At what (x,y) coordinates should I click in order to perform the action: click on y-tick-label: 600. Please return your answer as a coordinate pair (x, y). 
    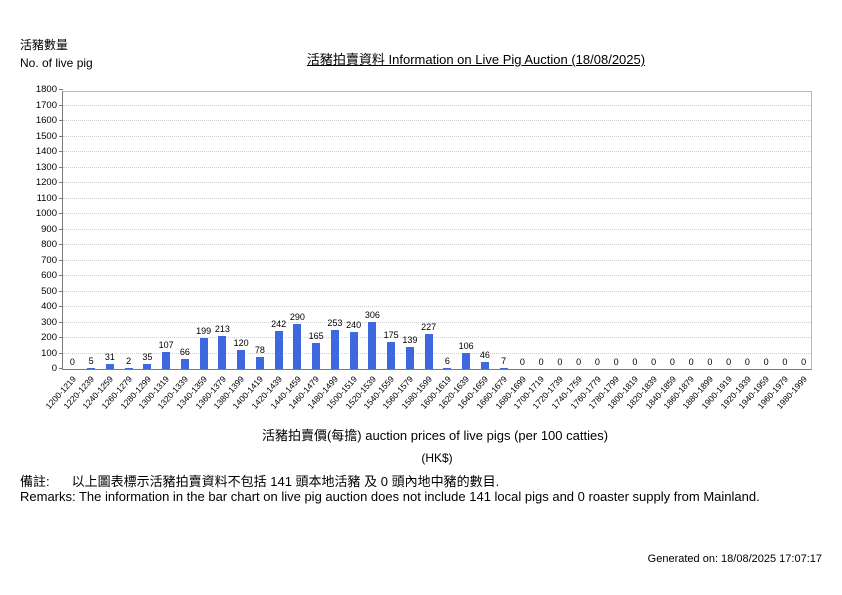
    Looking at the image, I should click on (49, 275).